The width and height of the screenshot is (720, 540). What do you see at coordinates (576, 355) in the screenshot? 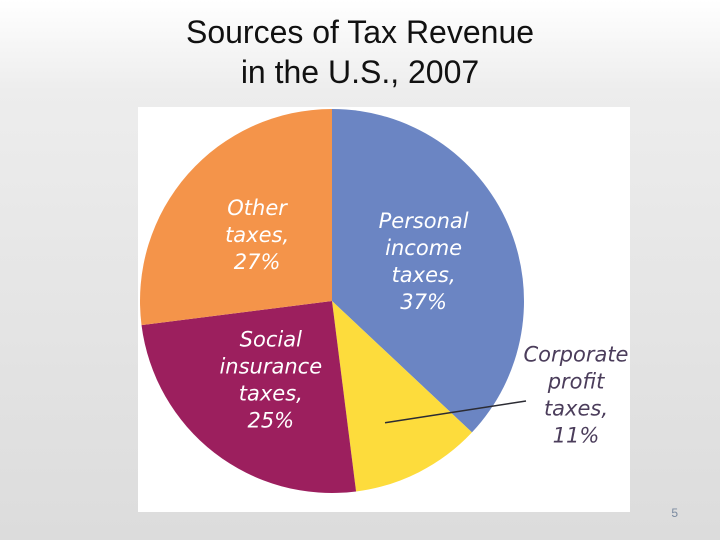
I see `slice-label-line: Corporate` at bounding box center [576, 355].